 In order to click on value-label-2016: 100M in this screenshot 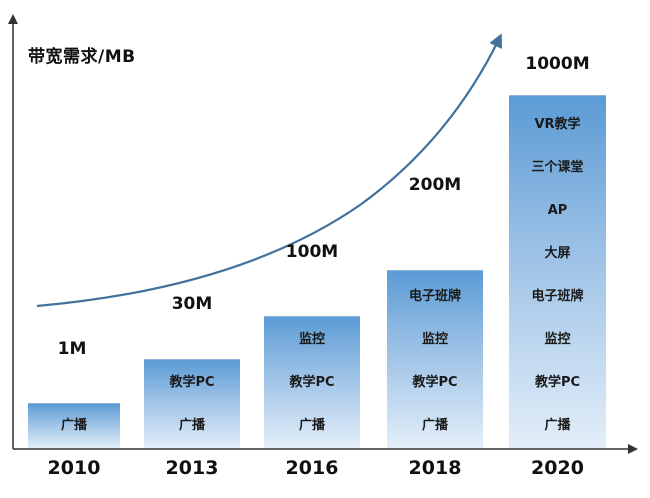, I will do `click(312, 252)`.